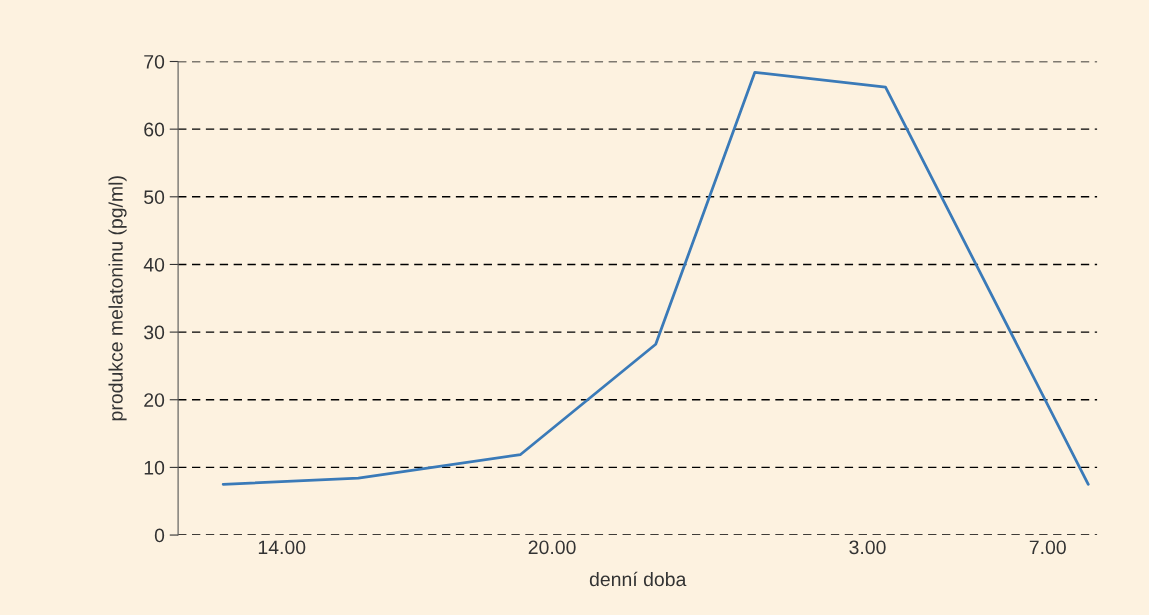 The width and height of the screenshot is (1149, 615). I want to click on y-tick-label: 0, so click(159, 535).